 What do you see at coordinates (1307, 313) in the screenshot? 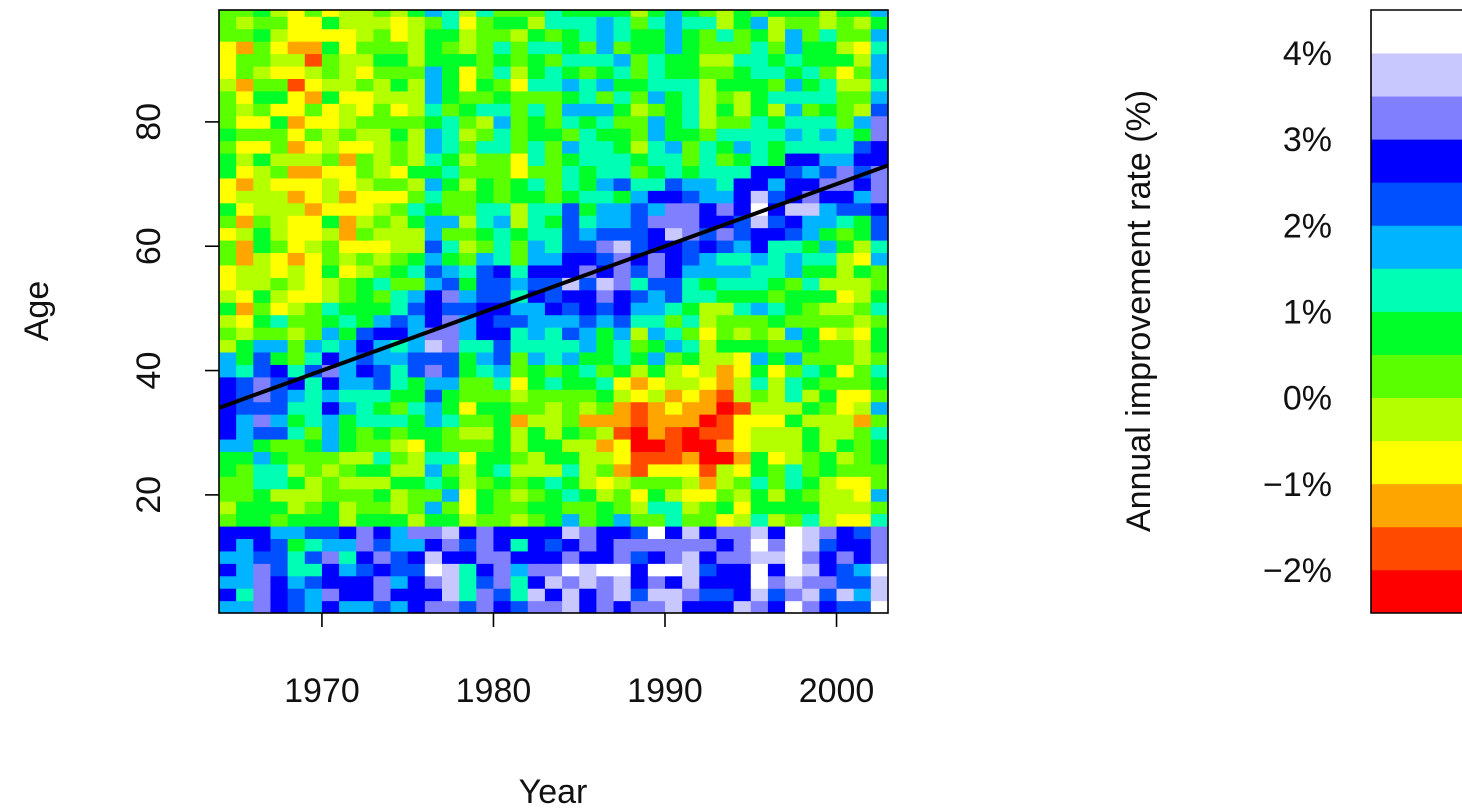
I see `colorbar-tick-label: 1%` at bounding box center [1307, 313].